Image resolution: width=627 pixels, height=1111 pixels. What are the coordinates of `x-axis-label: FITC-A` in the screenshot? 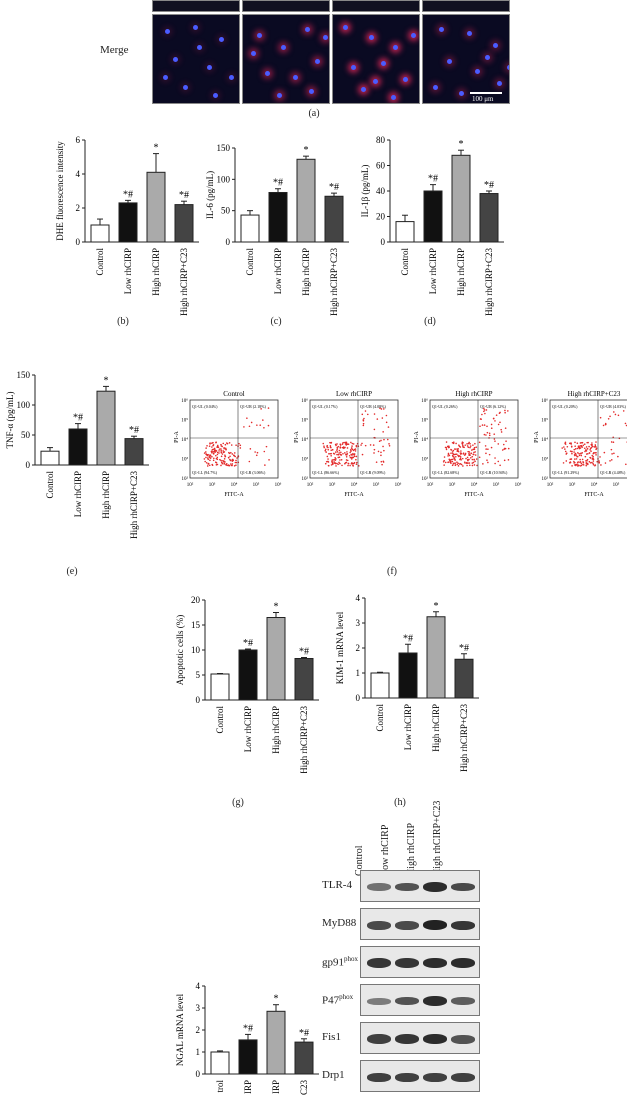 It's located at (354, 495).